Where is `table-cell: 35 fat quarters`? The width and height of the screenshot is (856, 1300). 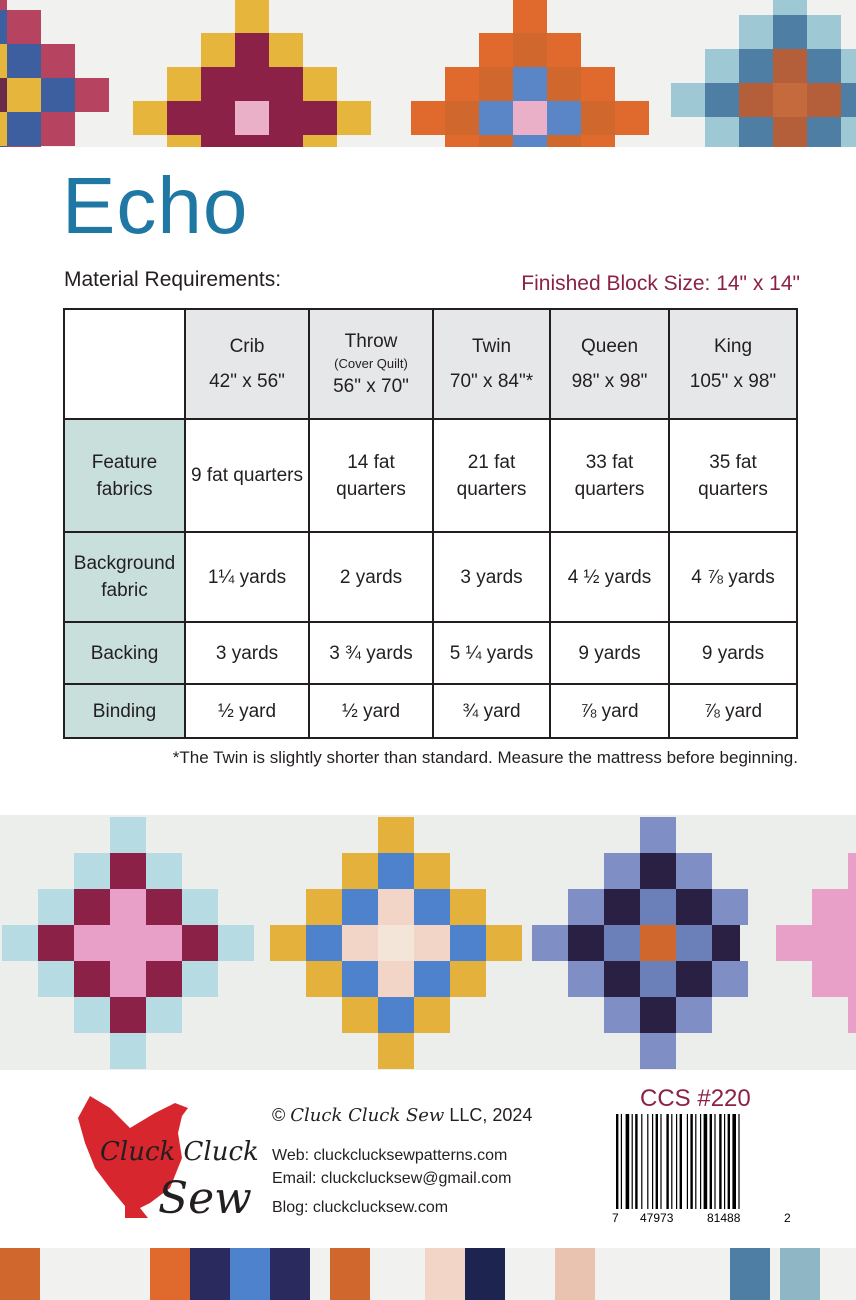 table-cell: 35 fat quarters is located at coordinates (733, 475).